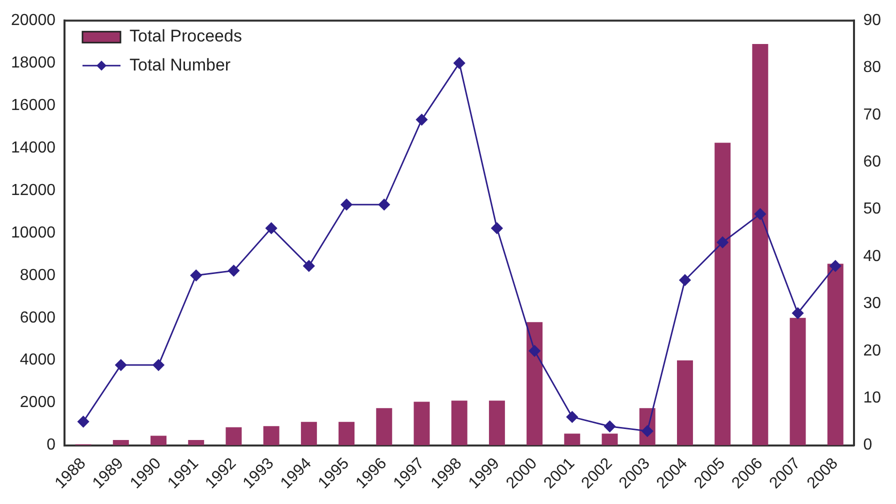 This screenshot has height=504, width=896. Describe the element at coordinates (872, 115) in the screenshot. I see `y2-tick-label: 70` at that location.